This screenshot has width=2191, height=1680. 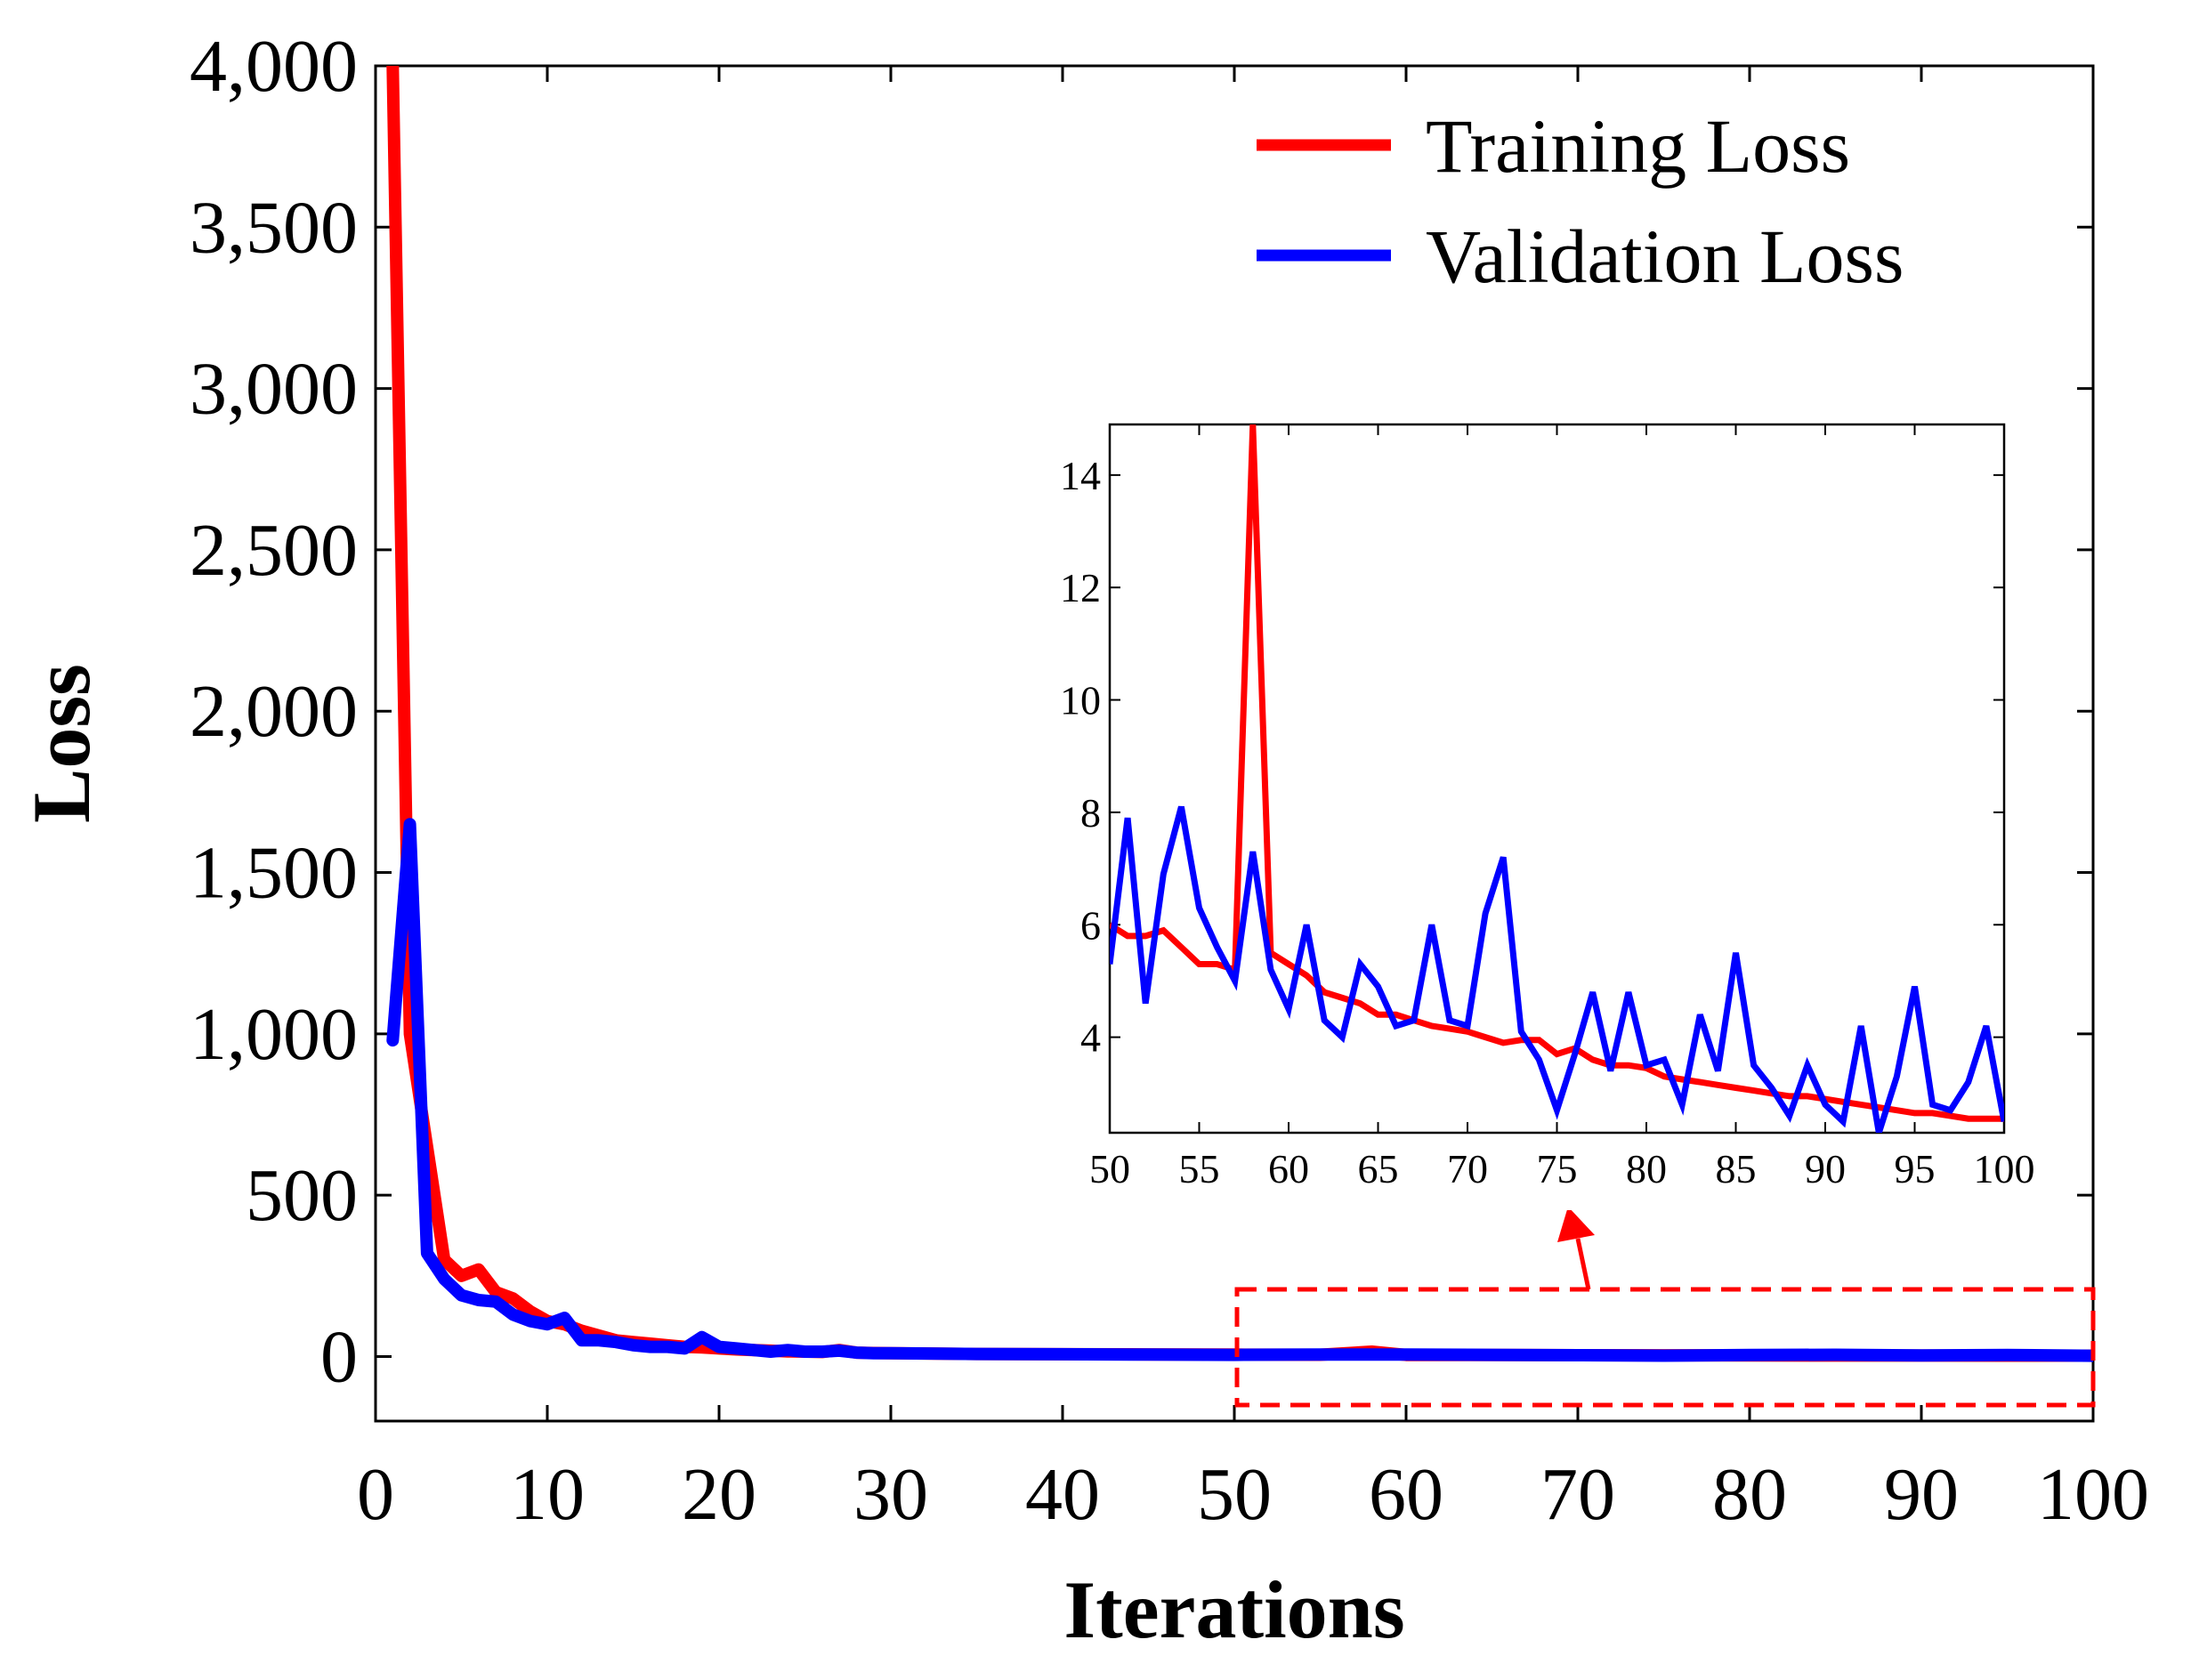 What do you see at coordinates (1915, 1168) in the screenshot?
I see `inset-x-tick-label: 95` at bounding box center [1915, 1168].